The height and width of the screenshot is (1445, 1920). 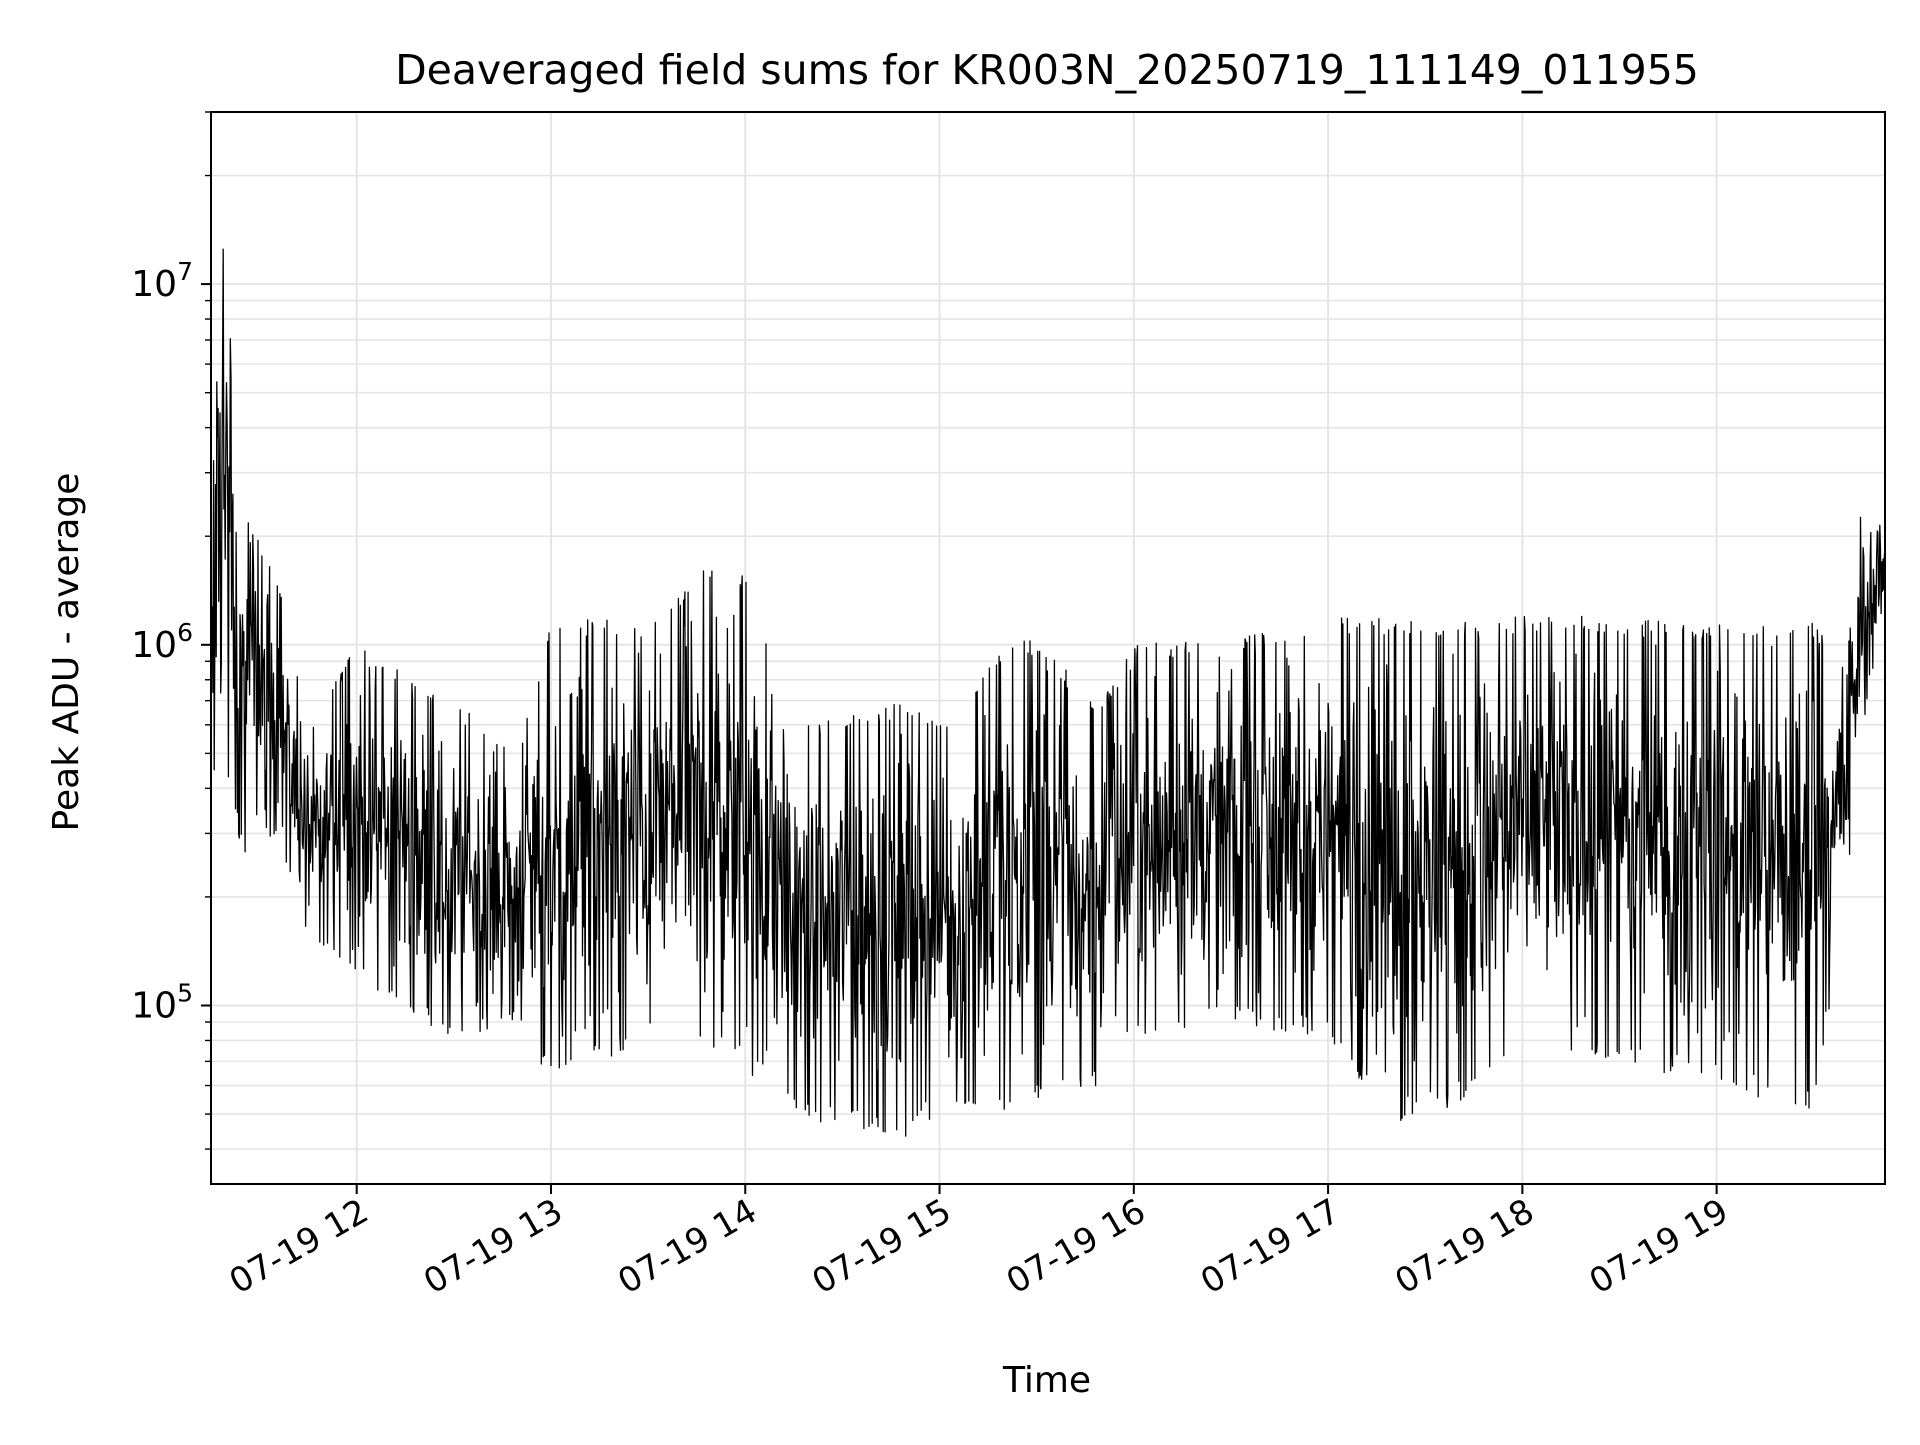 What do you see at coordinates (162, 1003) in the screenshot?
I see `y-tick-label: 10⁵` at bounding box center [162, 1003].